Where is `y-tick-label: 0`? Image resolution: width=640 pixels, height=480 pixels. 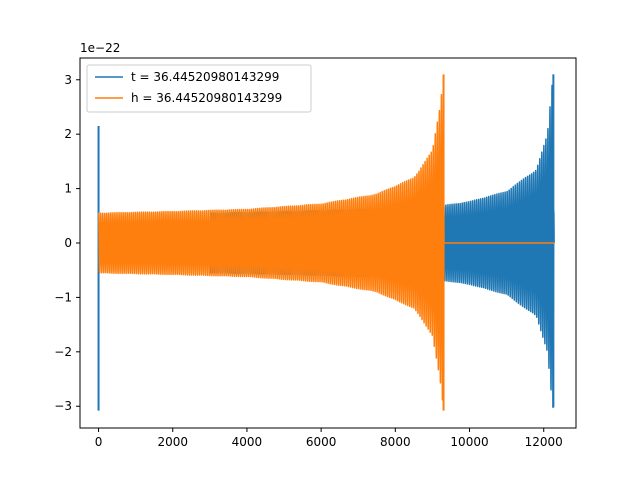 y-tick-label: 0 is located at coordinates (68, 243).